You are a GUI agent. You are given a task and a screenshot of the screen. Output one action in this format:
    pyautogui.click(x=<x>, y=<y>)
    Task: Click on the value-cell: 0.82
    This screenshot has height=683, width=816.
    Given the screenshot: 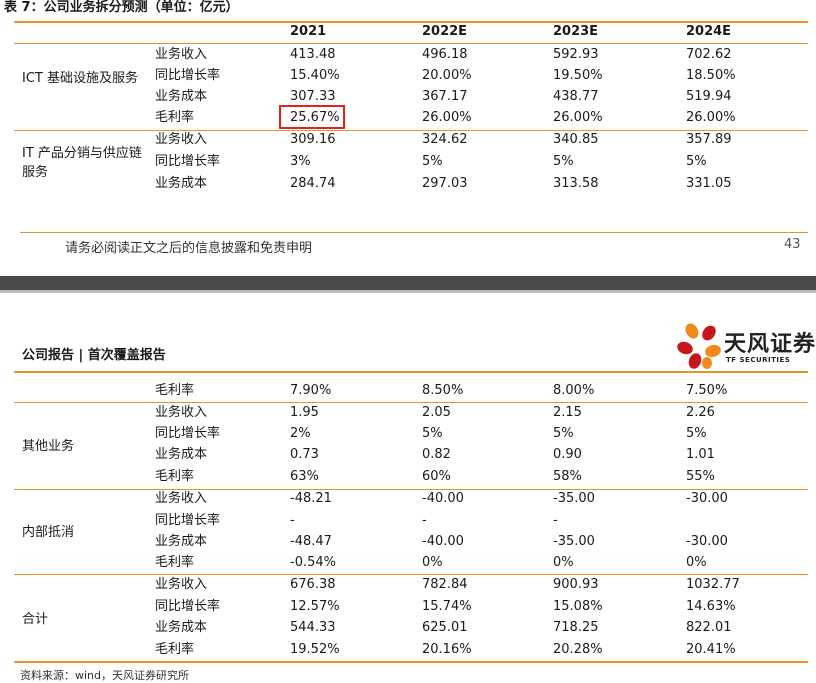 What is the action you would take?
    pyautogui.click(x=436, y=454)
    